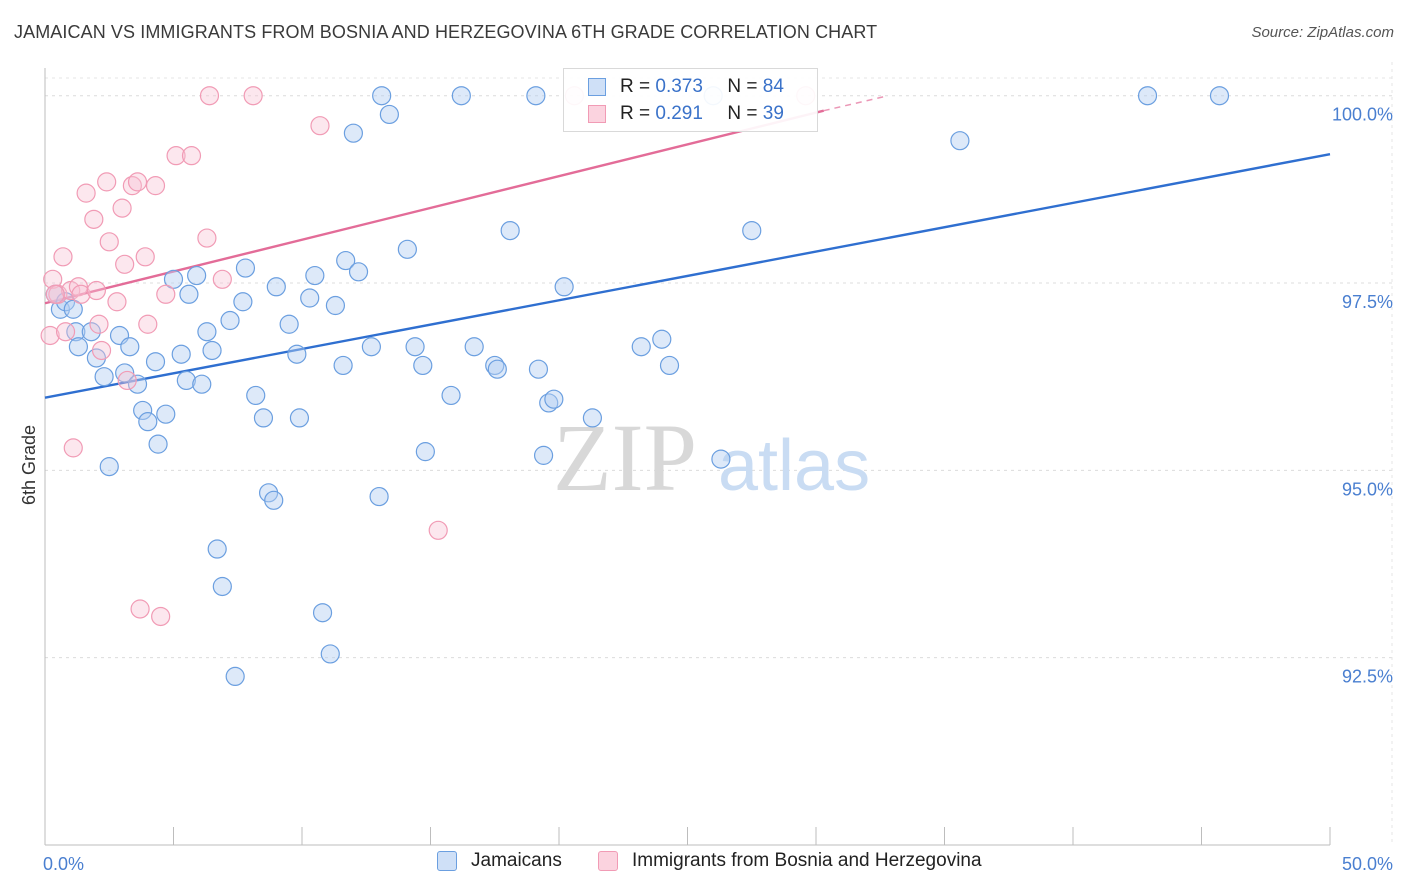 The height and width of the screenshot is (892, 1406). Describe the element at coordinates (1367, 864) in the screenshot. I see `x-tick-label-max: 50.0%` at that location.